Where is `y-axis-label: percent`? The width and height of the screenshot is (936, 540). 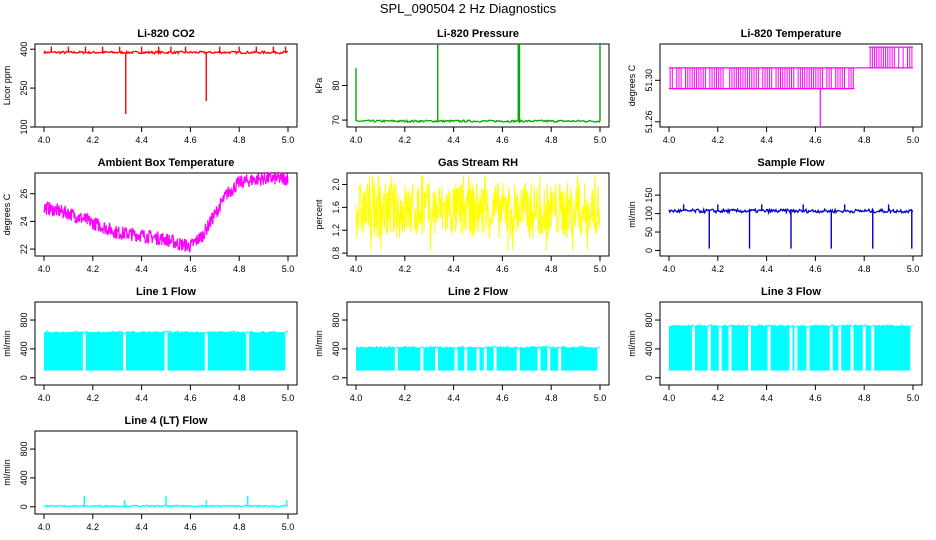
y-axis-label: percent is located at coordinates (319, 214).